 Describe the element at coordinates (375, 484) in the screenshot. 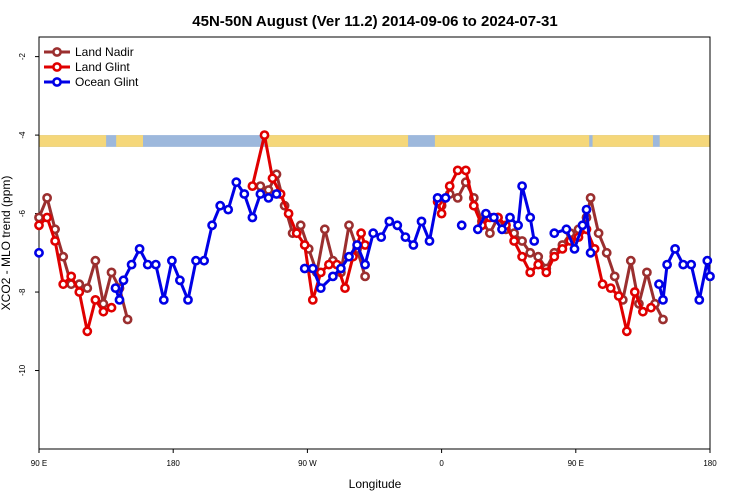

I see `x-axis-label: Longitude` at that location.